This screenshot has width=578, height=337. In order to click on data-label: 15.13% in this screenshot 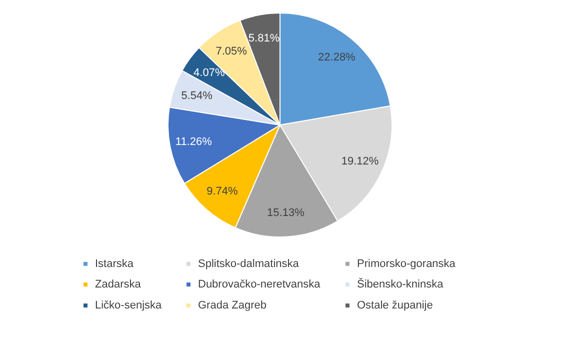, I will do `click(286, 212)`.